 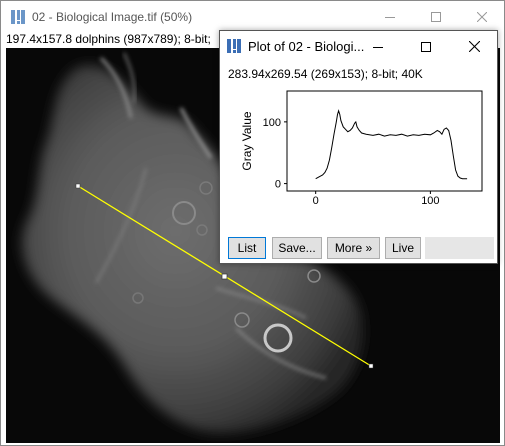 What do you see at coordinates (391, 144) in the screenshot?
I see `profile-series-line` at bounding box center [391, 144].